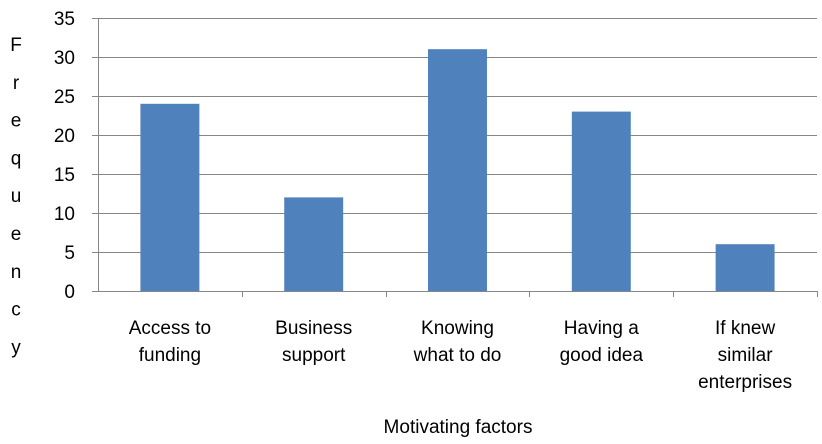 This screenshot has width=822, height=444. Describe the element at coordinates (16, 45) in the screenshot. I see `y-axis-title-letter: F` at that location.